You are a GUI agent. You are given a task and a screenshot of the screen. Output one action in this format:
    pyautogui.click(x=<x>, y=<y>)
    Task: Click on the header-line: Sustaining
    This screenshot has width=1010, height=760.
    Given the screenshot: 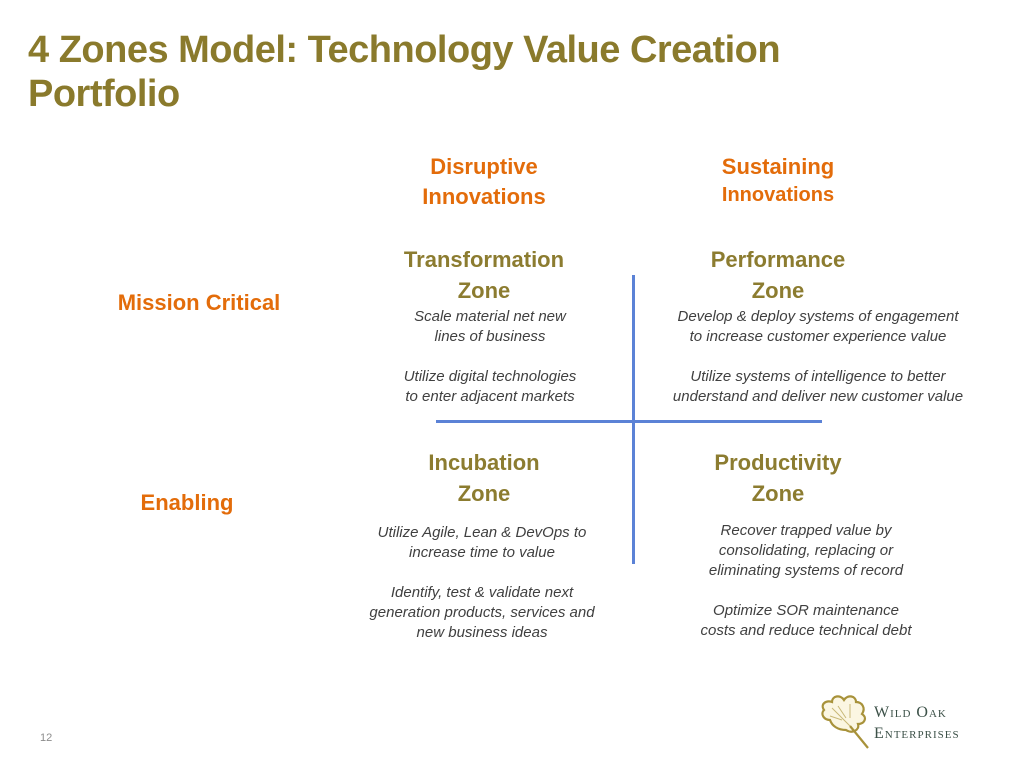 What is the action you would take?
    pyautogui.click(x=778, y=166)
    